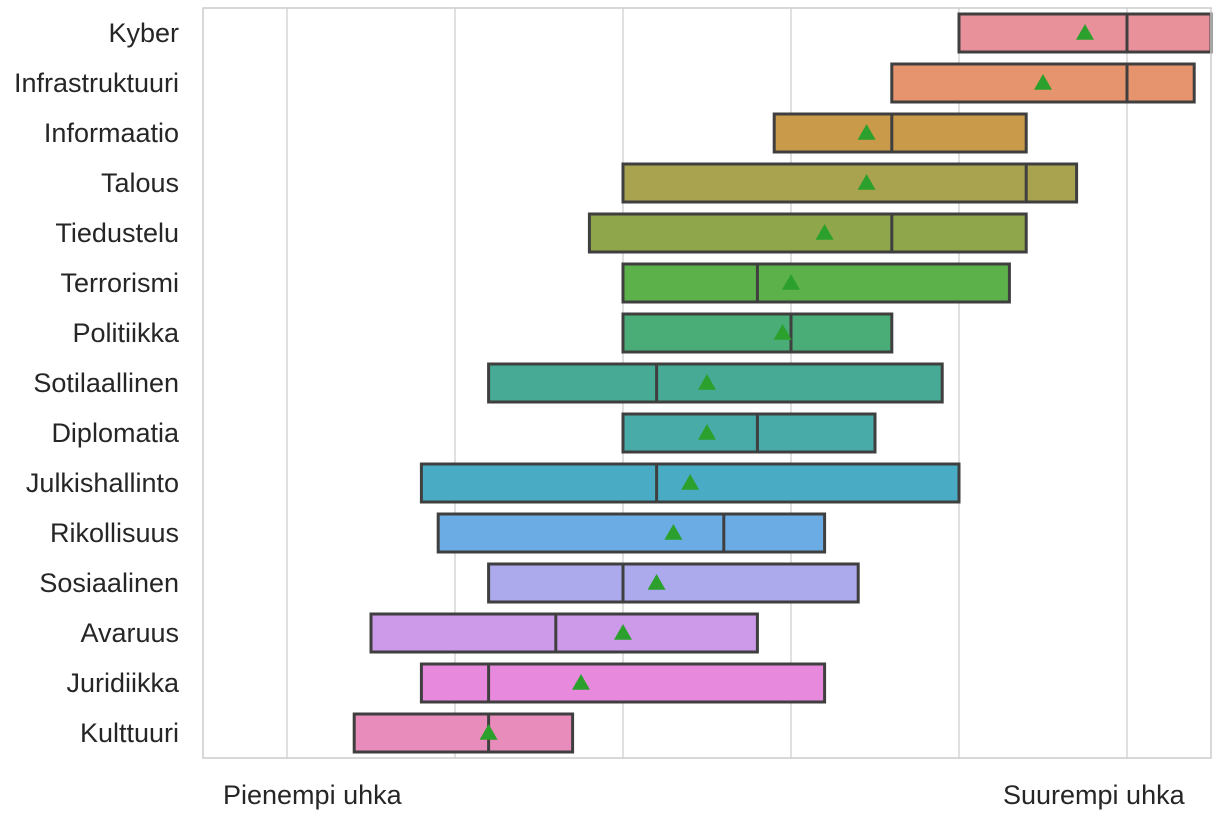 This screenshot has width=1219, height=820. Describe the element at coordinates (111, 133) in the screenshot. I see `category-label: Informaatio` at that location.